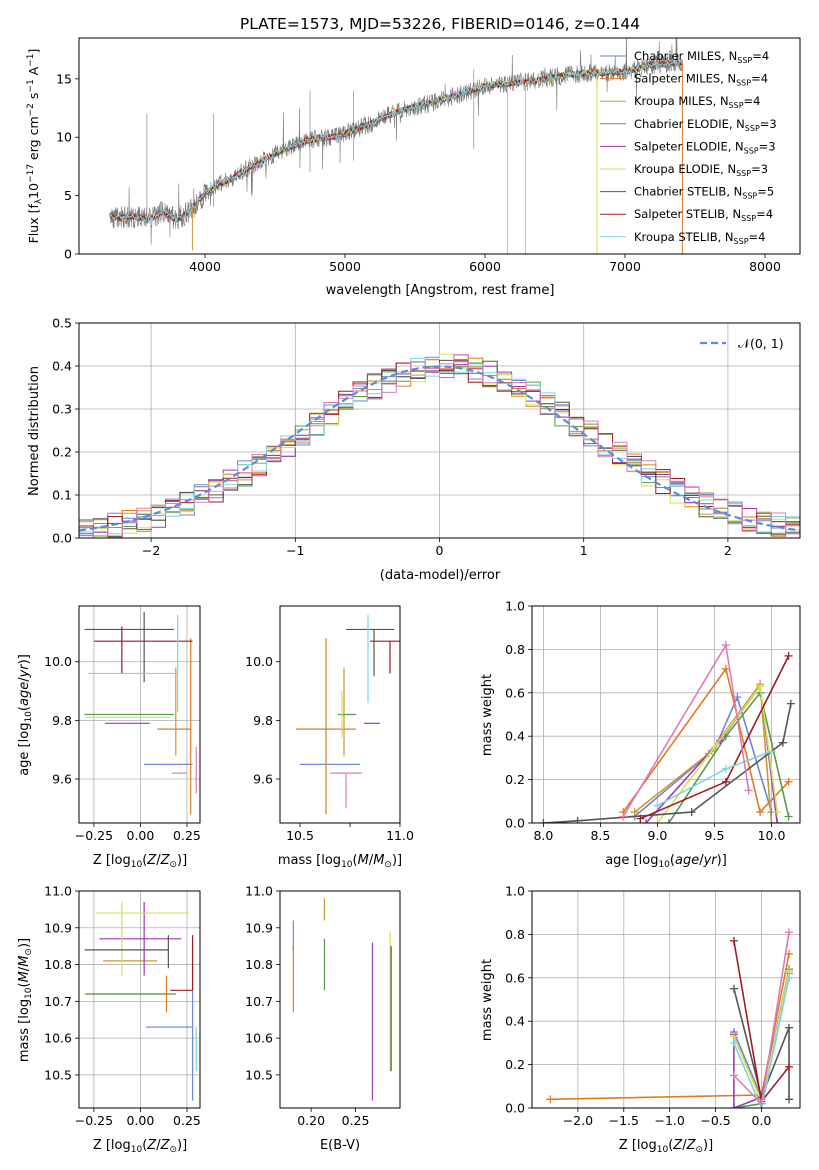 Image resolution: width=819 pixels, height=1170 pixels. I want to click on x-tick-label: 7000, so click(625, 266).